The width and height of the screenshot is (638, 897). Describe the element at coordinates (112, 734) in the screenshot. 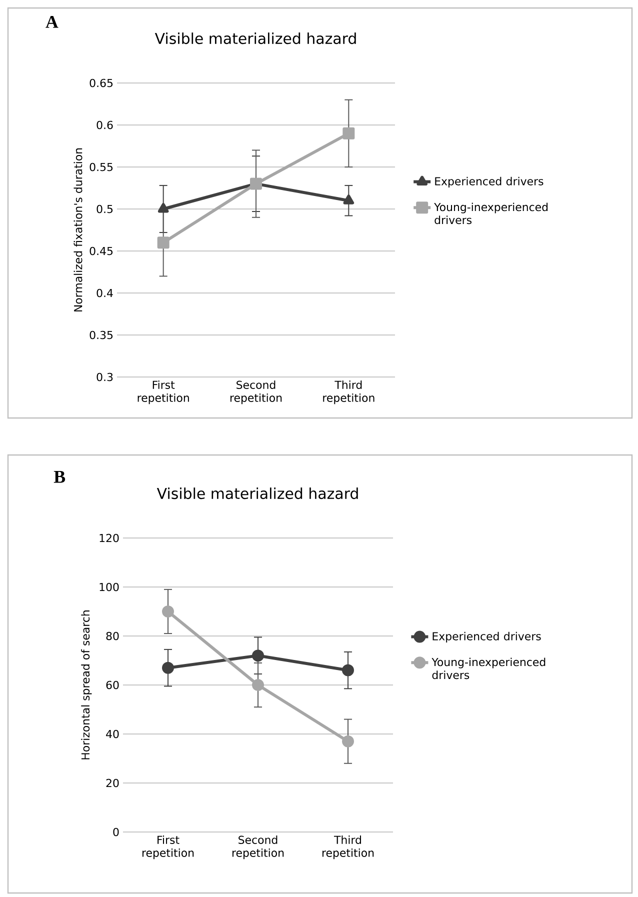

I see `y-tick-label: 40` at that location.